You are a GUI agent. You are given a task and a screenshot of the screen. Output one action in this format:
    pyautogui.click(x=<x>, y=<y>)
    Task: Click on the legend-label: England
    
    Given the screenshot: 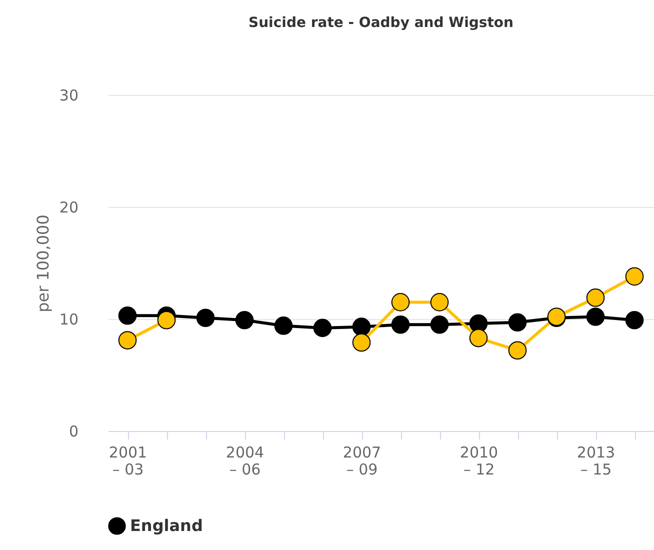 What is the action you would take?
    pyautogui.click(x=166, y=525)
    